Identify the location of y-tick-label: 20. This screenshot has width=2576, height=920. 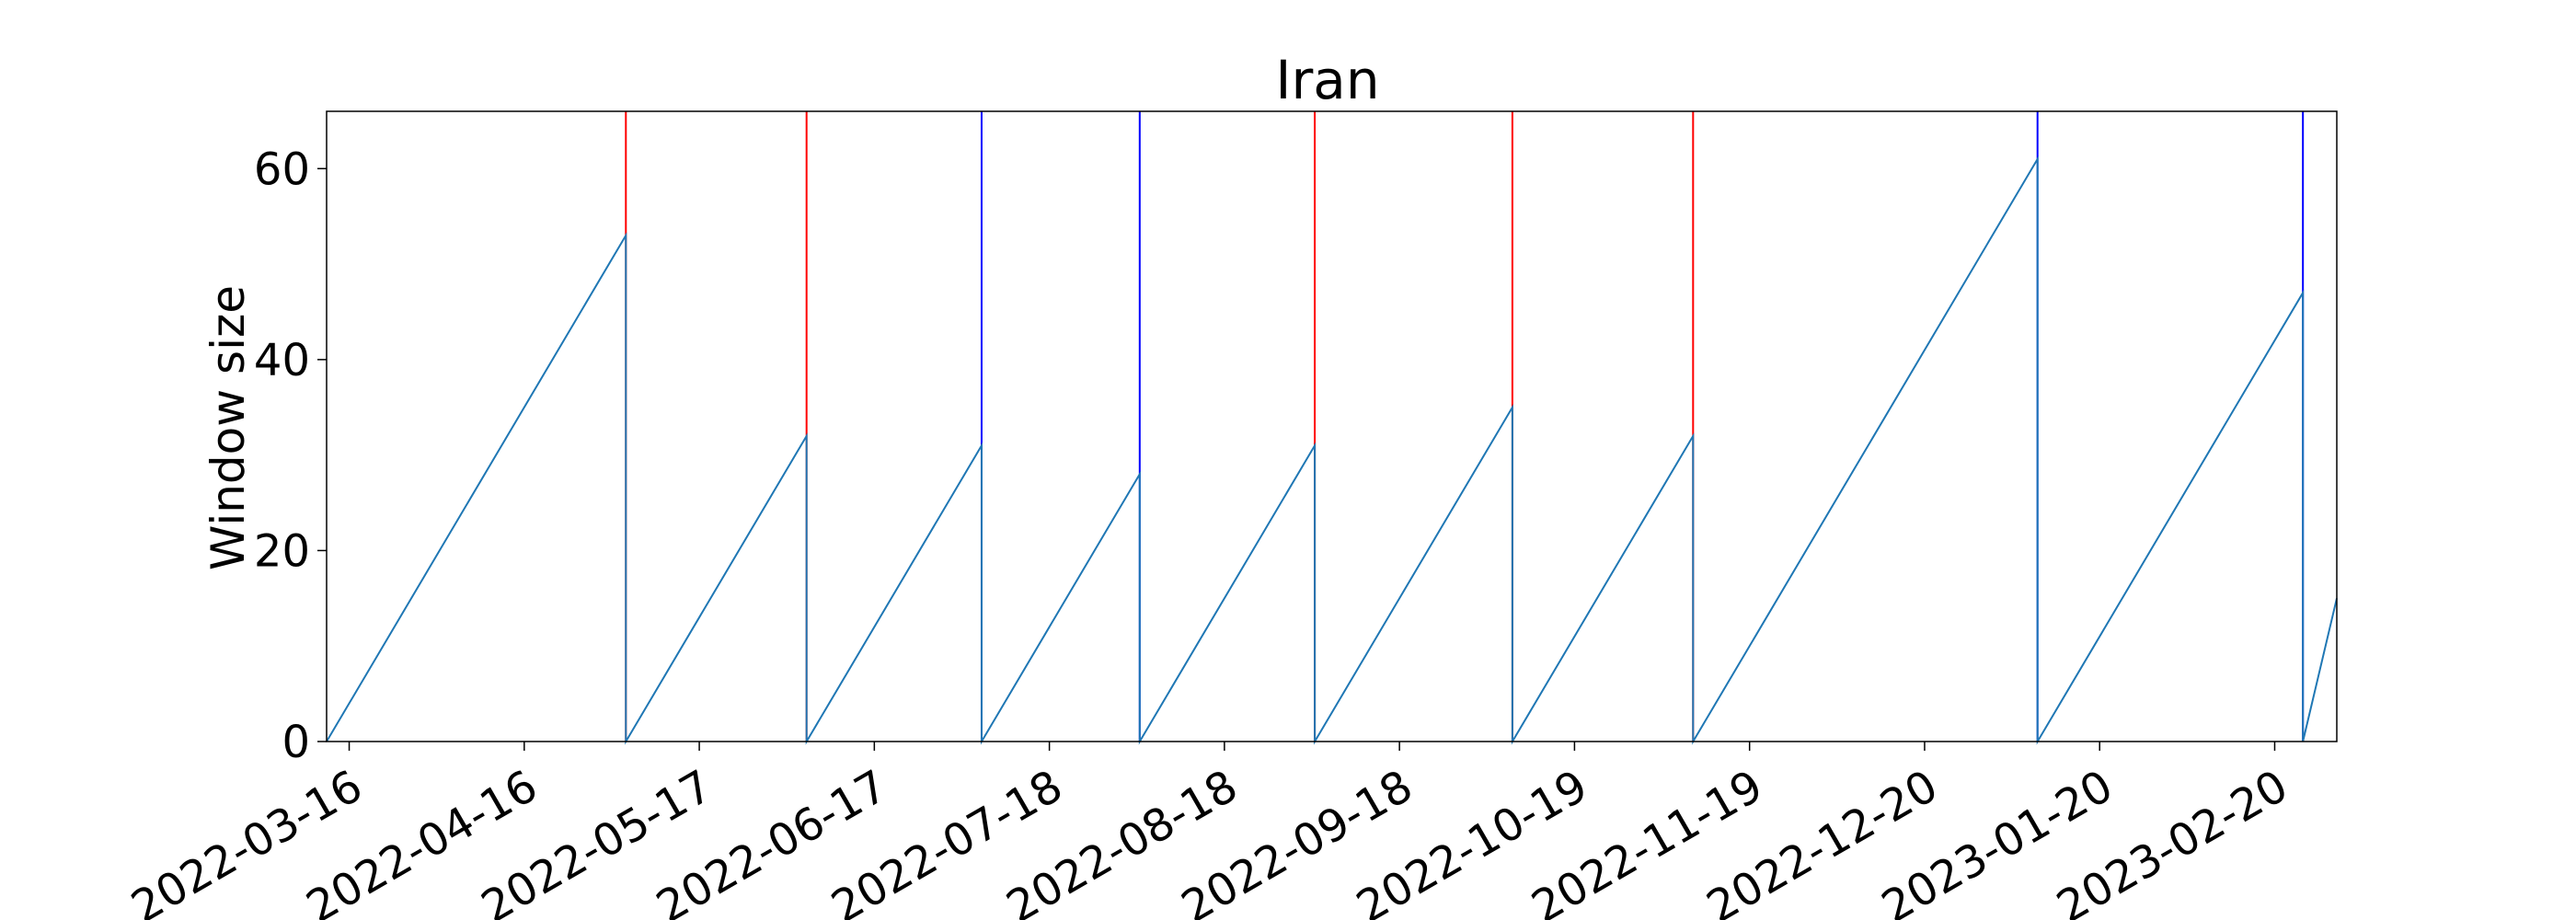
(282, 551).